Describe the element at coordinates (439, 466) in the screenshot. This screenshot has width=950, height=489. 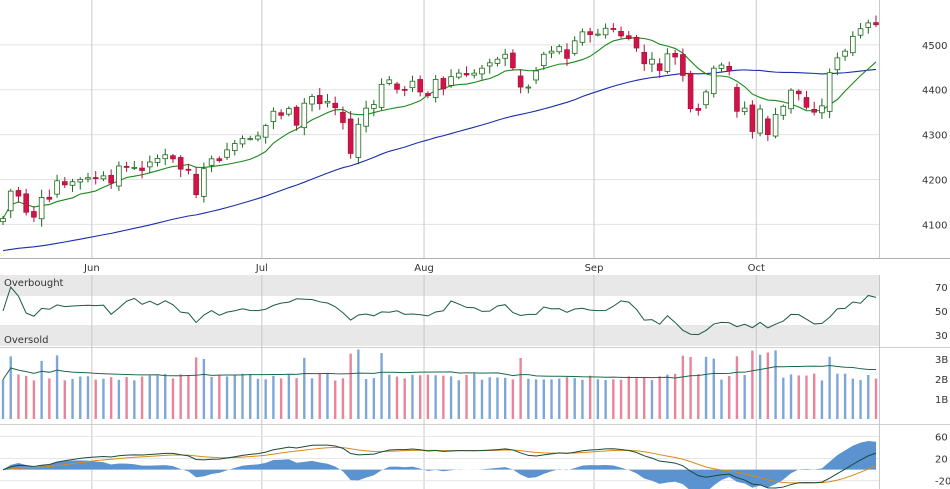
I see `macd-line` at that location.